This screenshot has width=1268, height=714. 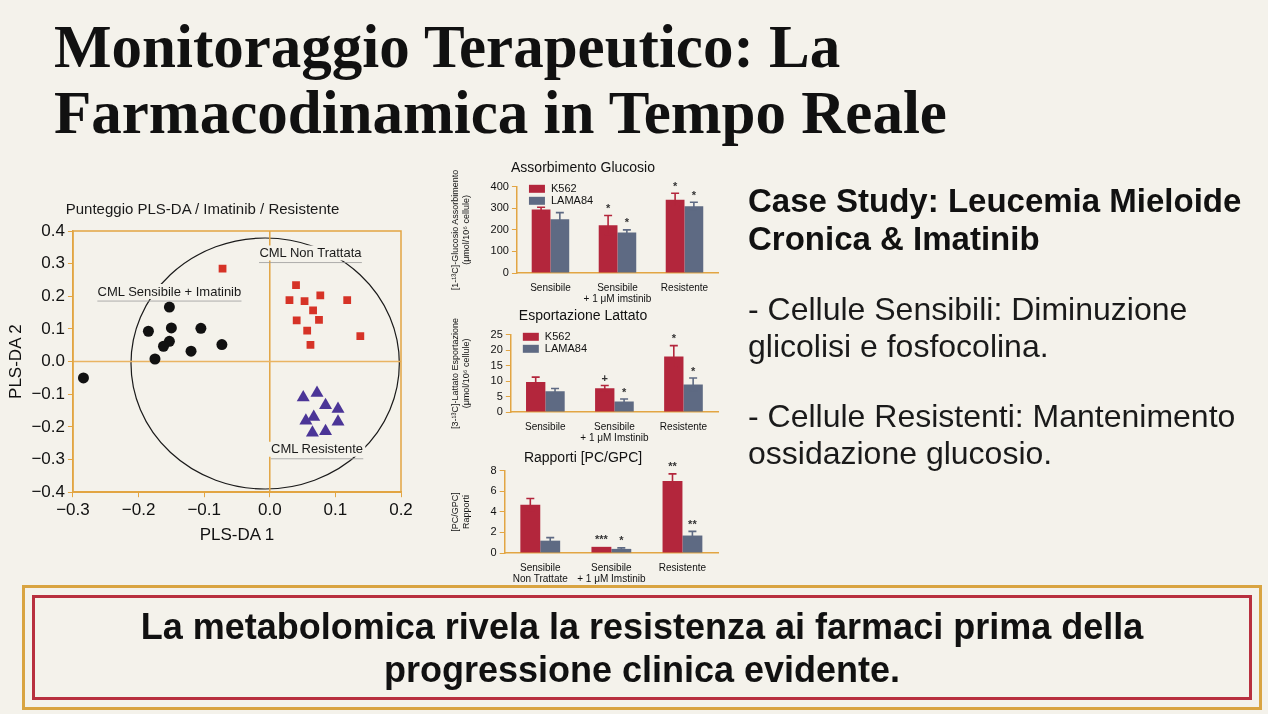 I want to click on x-tick-label: −0.3, so click(x=73, y=510).